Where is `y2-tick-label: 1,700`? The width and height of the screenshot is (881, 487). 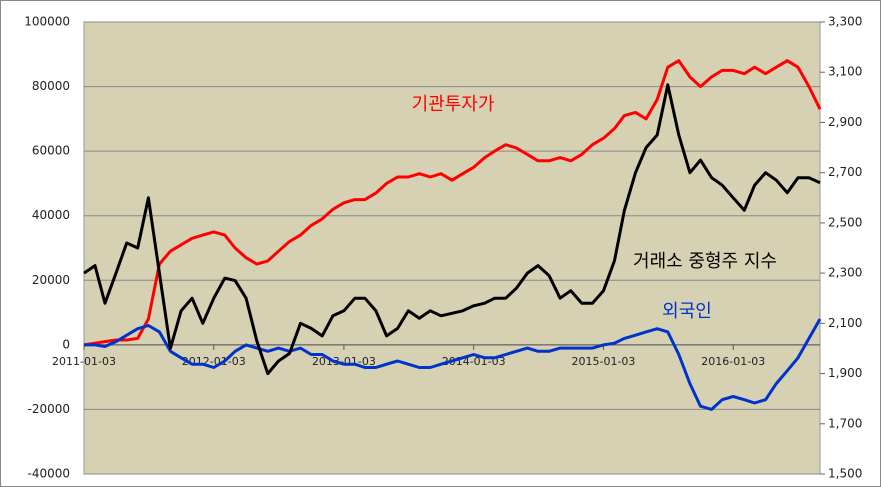
y2-tick-label: 1,700 is located at coordinates (845, 423).